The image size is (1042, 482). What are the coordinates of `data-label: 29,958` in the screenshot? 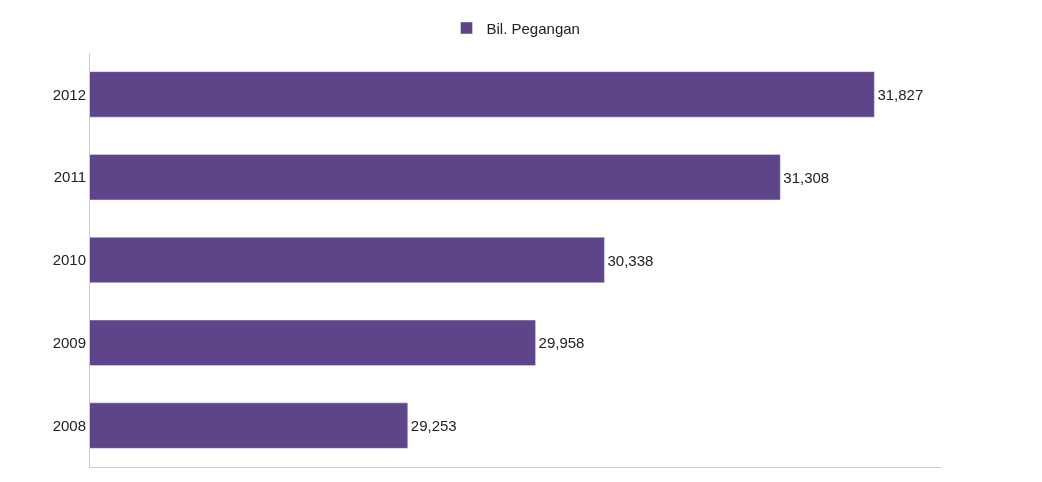 It's located at (561, 343).